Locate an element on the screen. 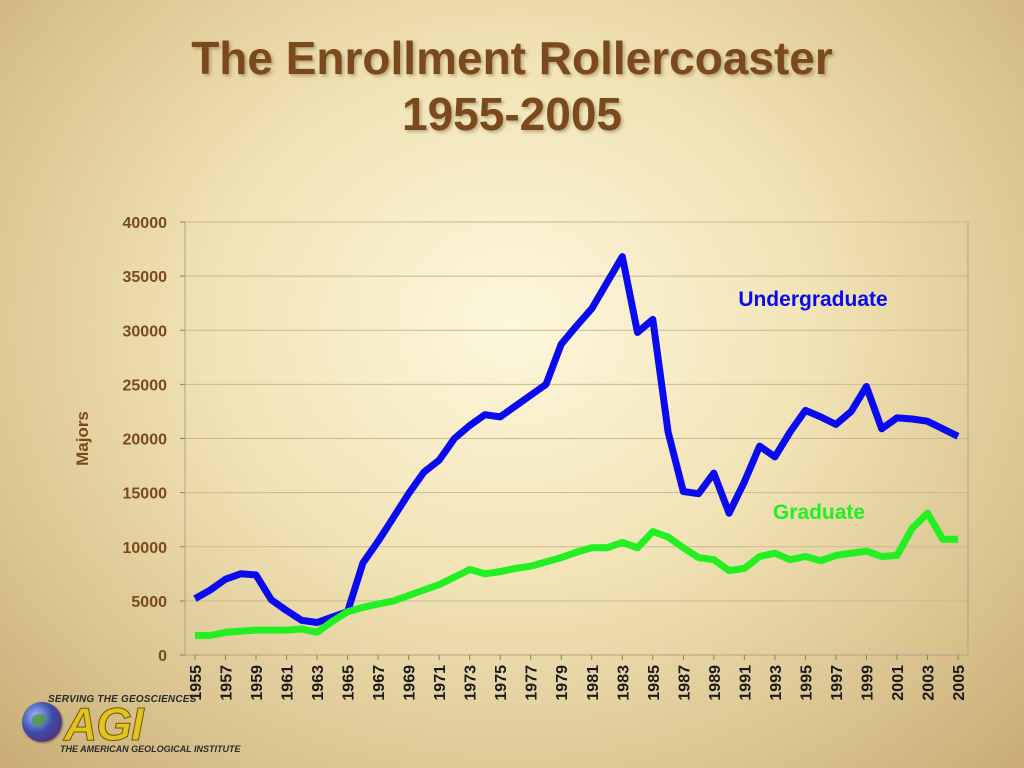 The width and height of the screenshot is (1024, 768). x-tick-label: 1967 is located at coordinates (379, 683).